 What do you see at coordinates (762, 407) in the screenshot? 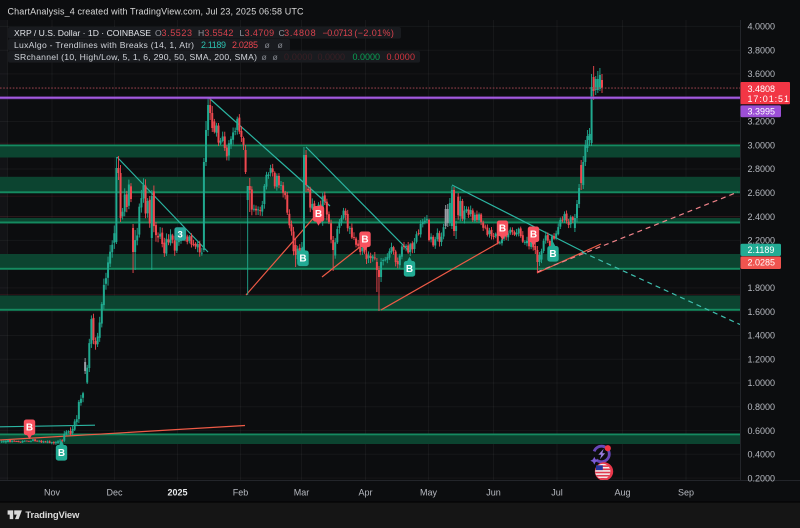
I see `svg-text: 0.8000` at bounding box center [762, 407].